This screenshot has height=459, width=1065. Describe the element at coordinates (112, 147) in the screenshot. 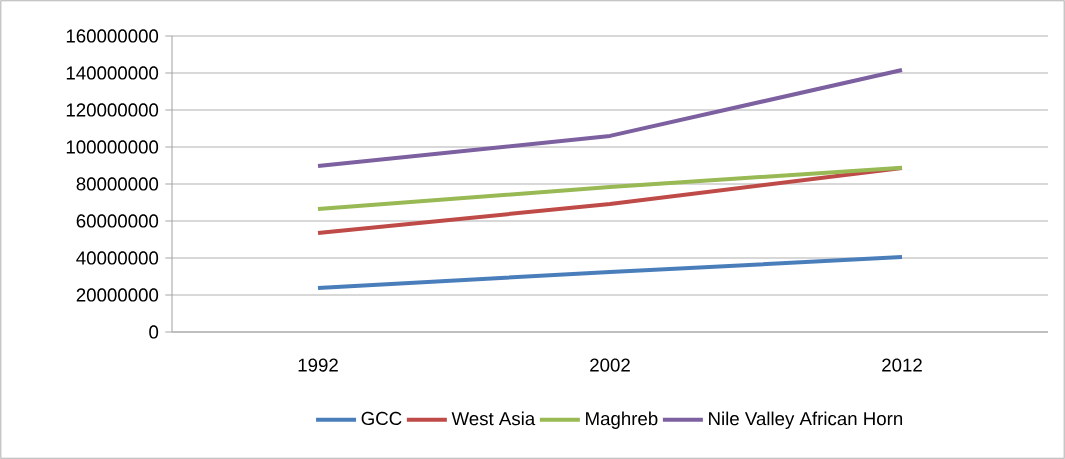

I see `y-tick-label: 100000000` at that location.